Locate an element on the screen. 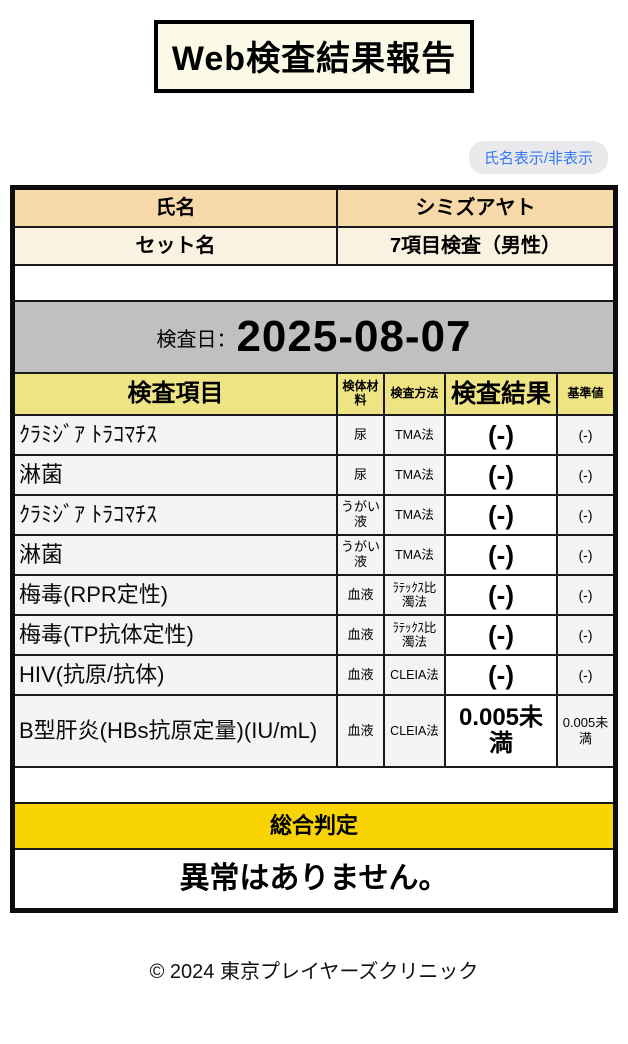  test-set-row: セット名 7項目検査（男性） is located at coordinates (314, 247).